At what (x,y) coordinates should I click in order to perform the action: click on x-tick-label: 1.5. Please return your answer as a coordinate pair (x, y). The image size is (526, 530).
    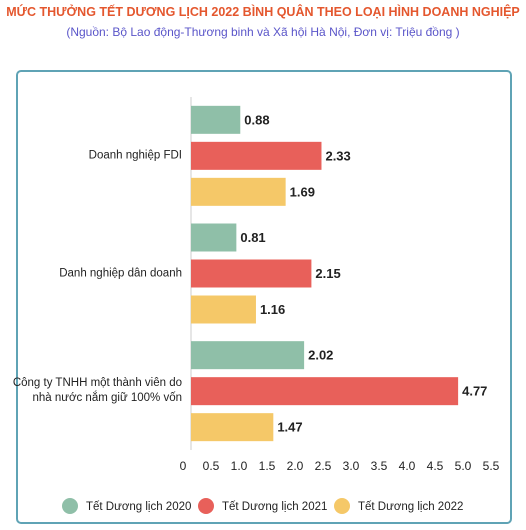
    Looking at the image, I should click on (267, 466).